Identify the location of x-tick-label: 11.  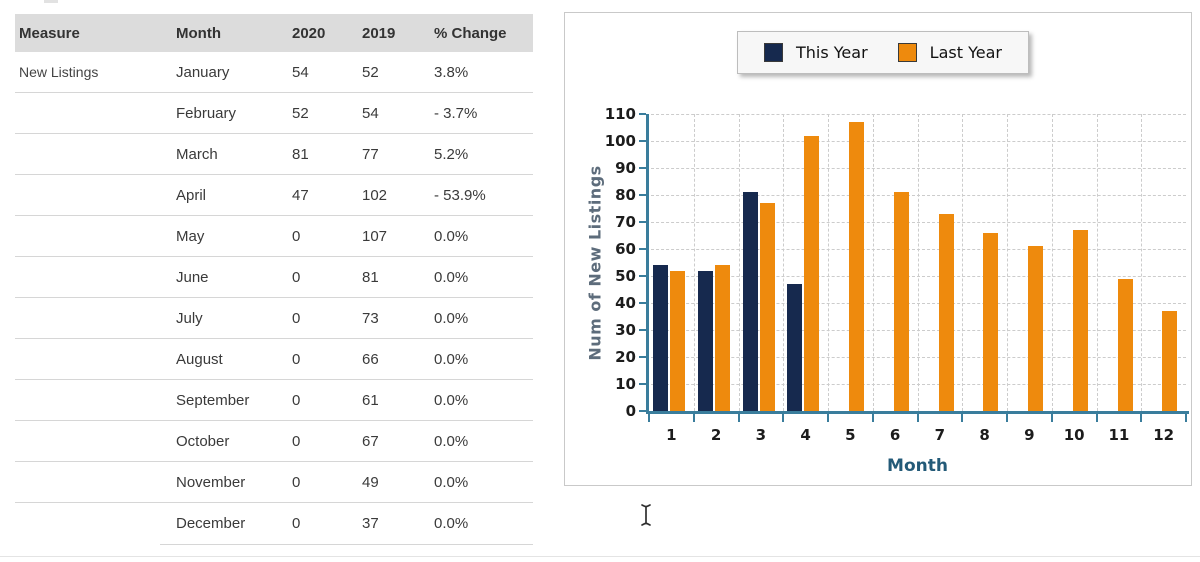
(1119, 435).